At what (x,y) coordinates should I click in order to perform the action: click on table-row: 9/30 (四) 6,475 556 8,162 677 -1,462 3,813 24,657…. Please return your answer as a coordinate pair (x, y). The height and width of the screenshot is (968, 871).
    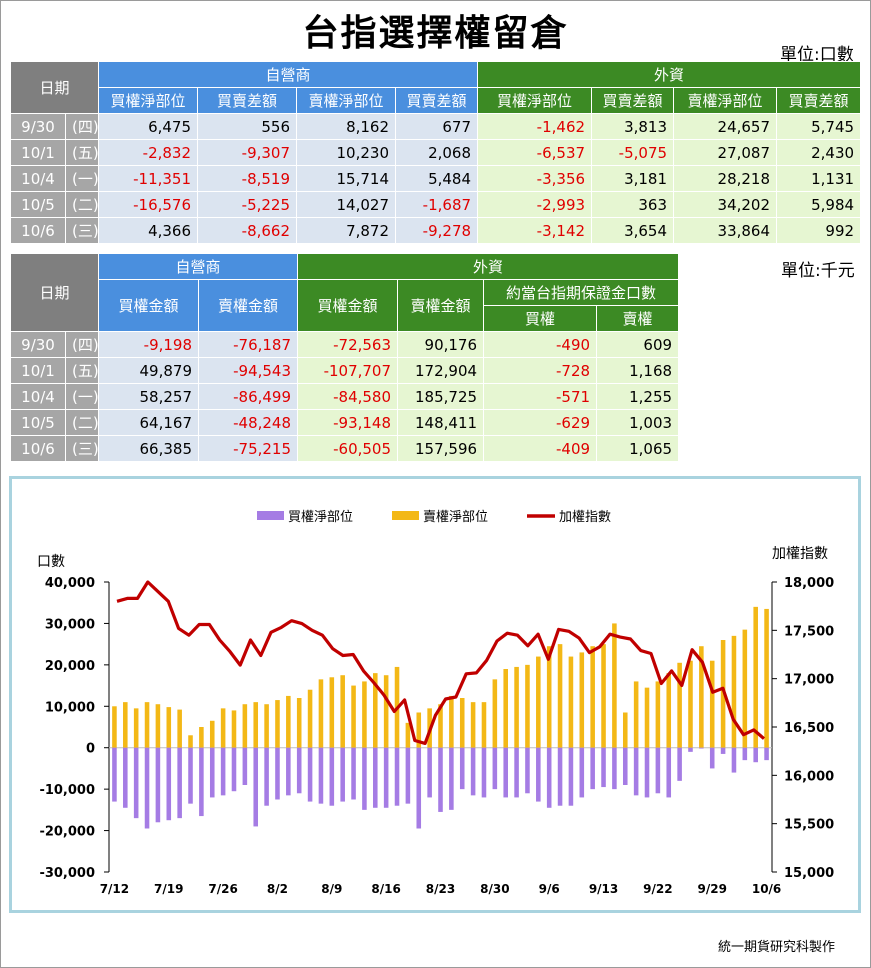
    Looking at the image, I should click on (436, 126).